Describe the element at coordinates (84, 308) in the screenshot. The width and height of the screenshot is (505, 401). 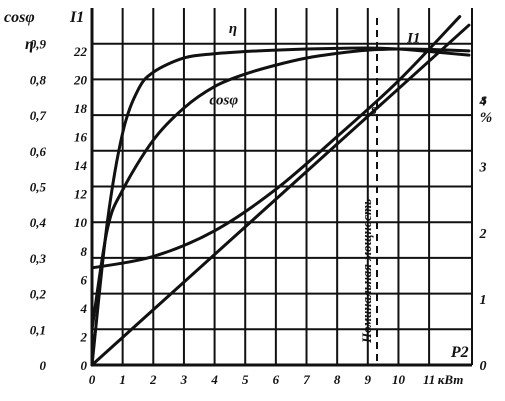
I see `left-inner-tick-label: 4` at that location.